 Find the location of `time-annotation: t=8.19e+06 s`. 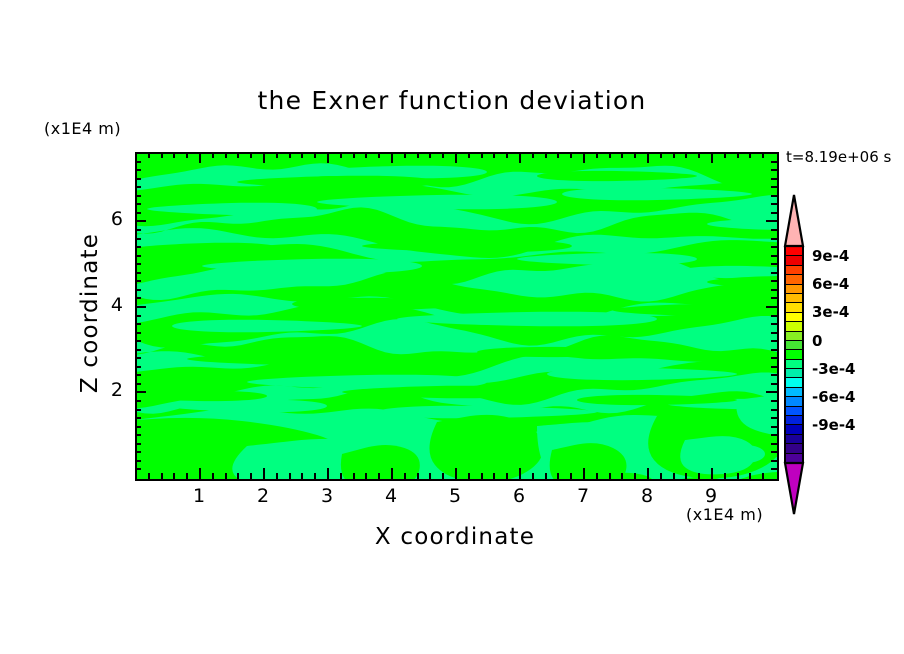

time-annotation: t=8.19e+06 s is located at coordinates (839, 157).